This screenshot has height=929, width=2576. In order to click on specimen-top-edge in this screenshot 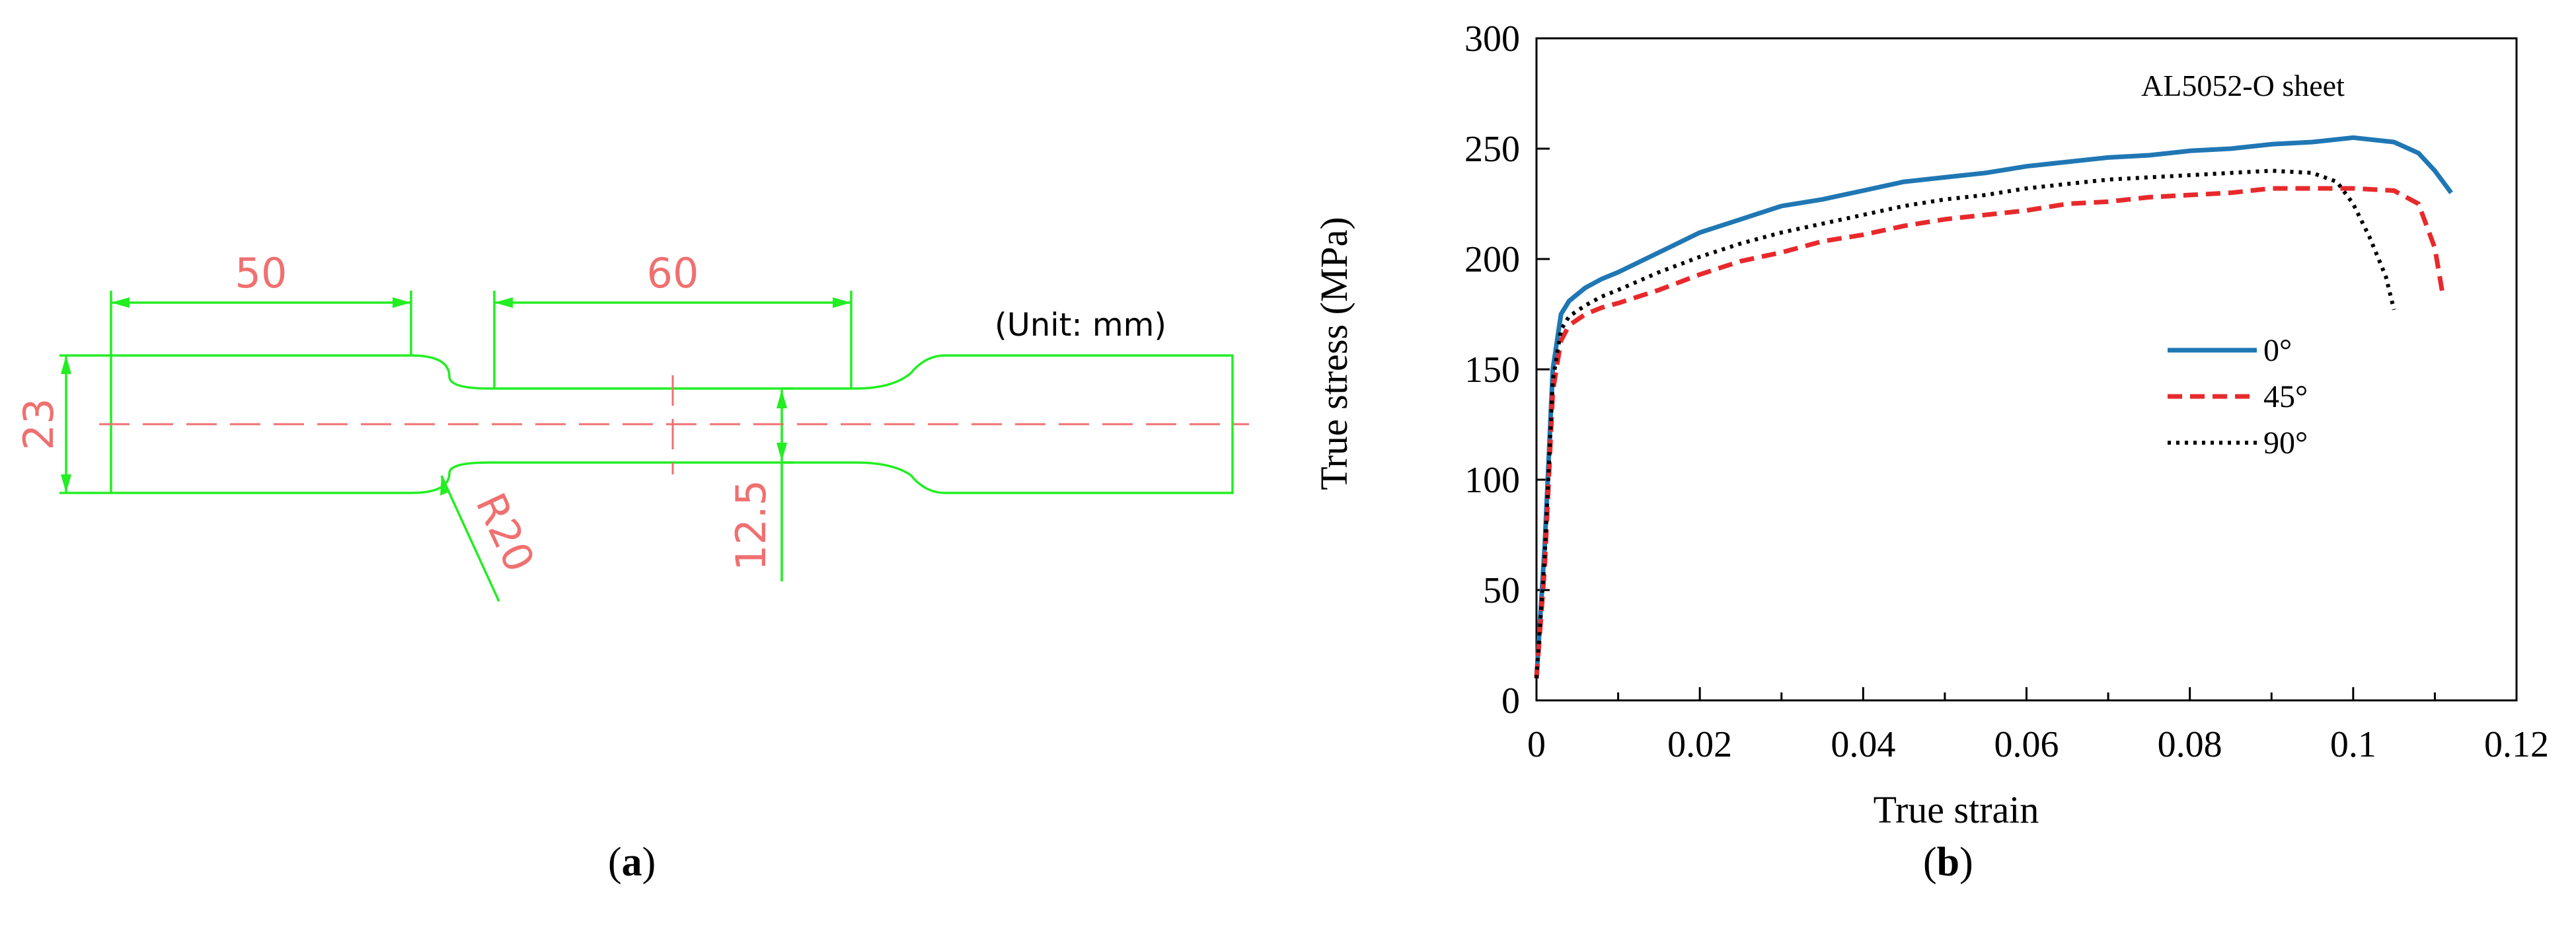, I will do `click(672, 424)`.